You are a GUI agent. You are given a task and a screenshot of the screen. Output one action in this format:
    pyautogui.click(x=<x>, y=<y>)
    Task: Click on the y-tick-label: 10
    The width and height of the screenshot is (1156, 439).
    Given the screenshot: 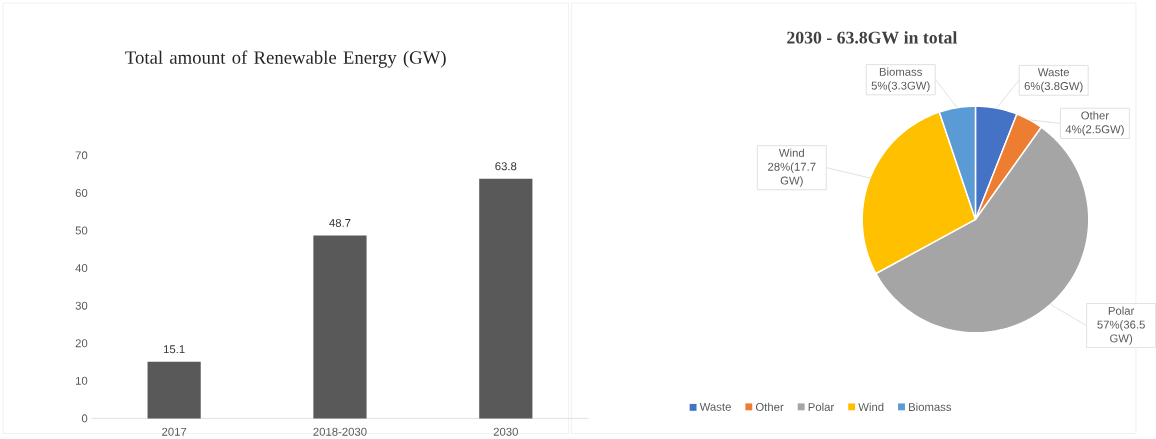 What is the action you would take?
    pyautogui.click(x=82, y=380)
    